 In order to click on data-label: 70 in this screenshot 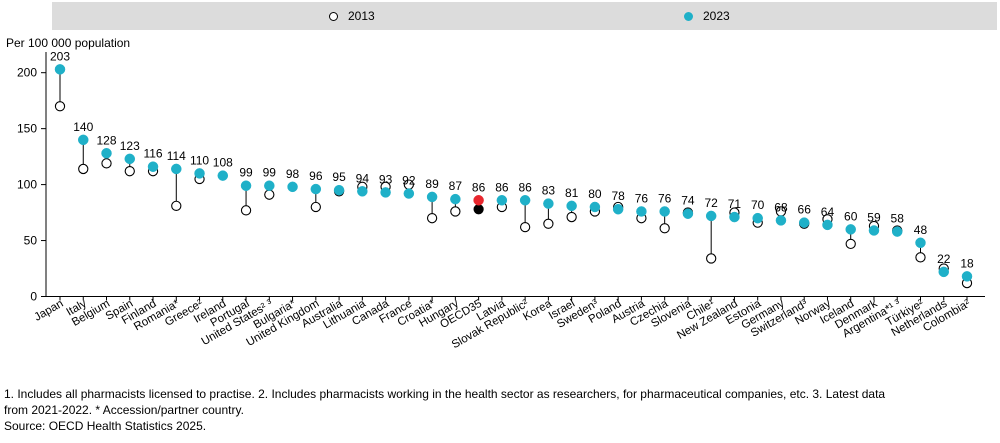, I will do `click(758, 205)`.